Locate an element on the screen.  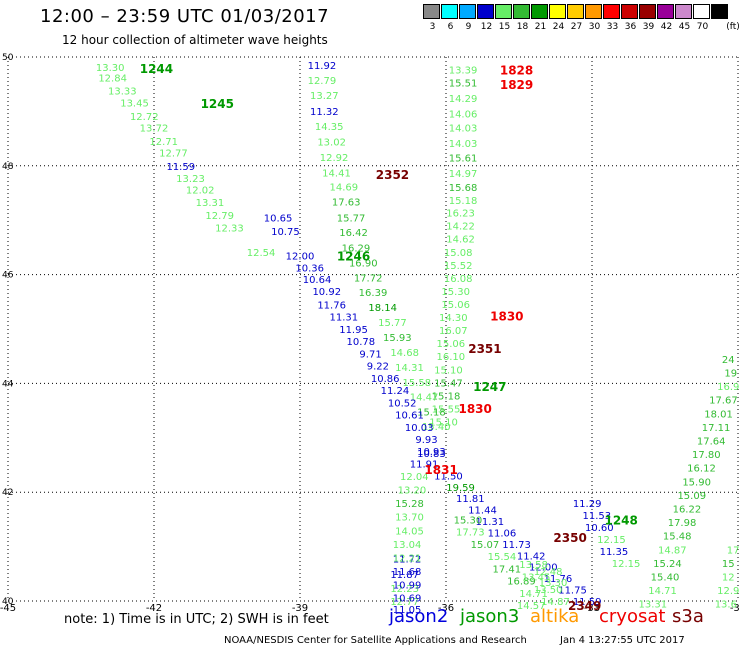
swh-label: 11.91 is located at coordinates (424, 464).